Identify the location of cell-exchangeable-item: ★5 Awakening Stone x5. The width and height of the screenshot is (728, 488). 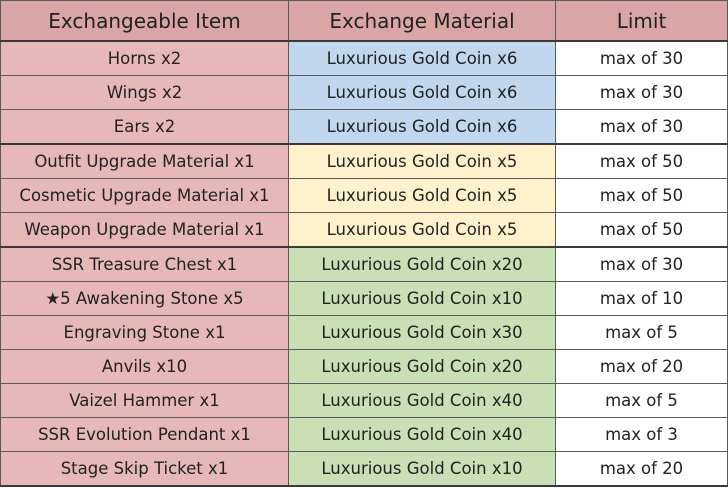
(144, 298).